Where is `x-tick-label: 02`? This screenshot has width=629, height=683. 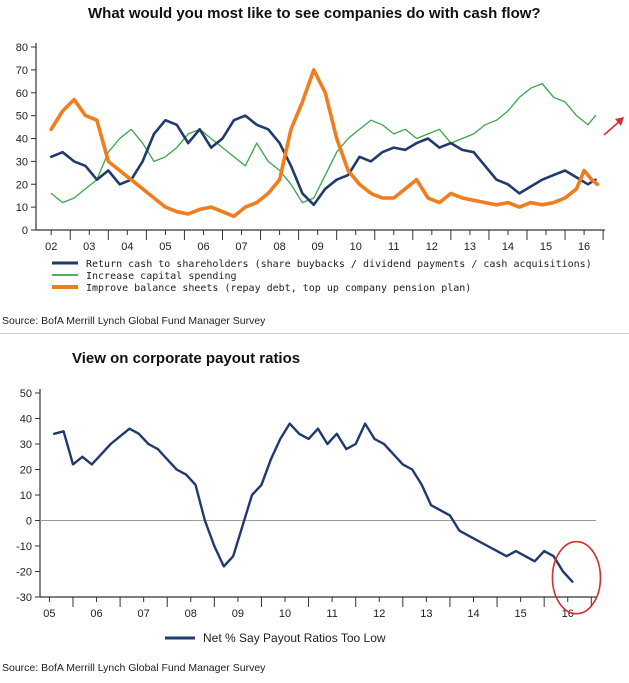
x-tick-label: 02 is located at coordinates (51, 247).